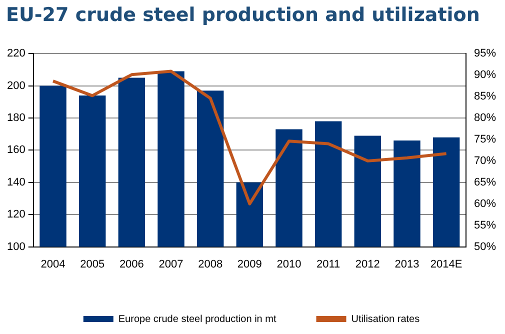 The height and width of the screenshot is (334, 505). I want to click on y-tick-label: 140, so click(16, 182).